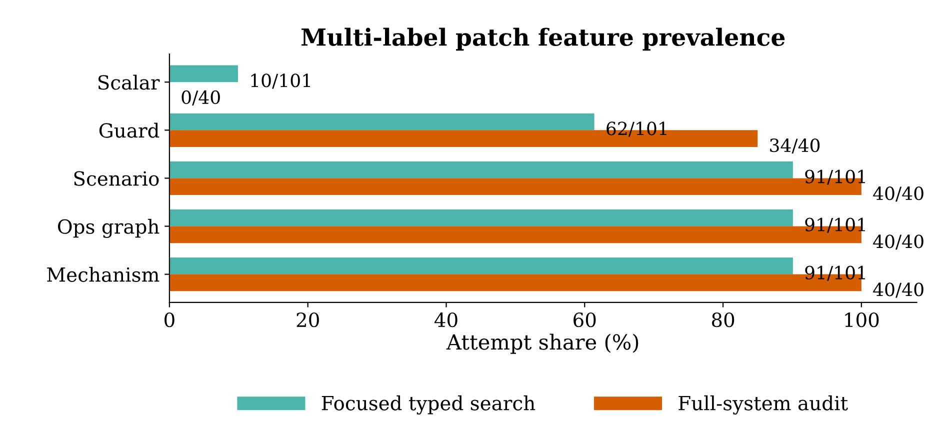 Image resolution: width=952 pixels, height=432 pixels. Describe the element at coordinates (169, 320) in the screenshot. I see `x-tick-label: 0` at that location.